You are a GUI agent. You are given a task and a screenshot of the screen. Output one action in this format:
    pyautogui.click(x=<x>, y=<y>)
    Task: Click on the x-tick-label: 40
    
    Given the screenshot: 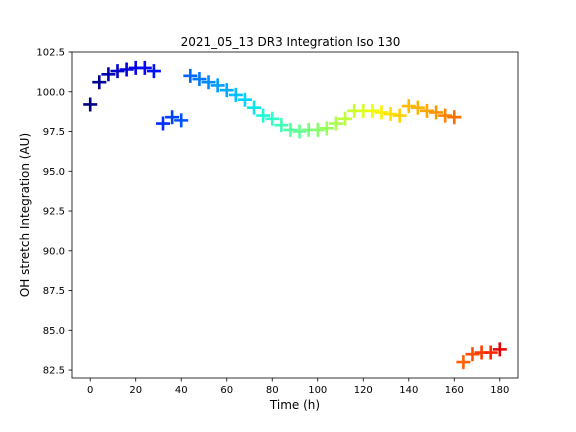 What is the action you would take?
    pyautogui.click(x=181, y=390)
    